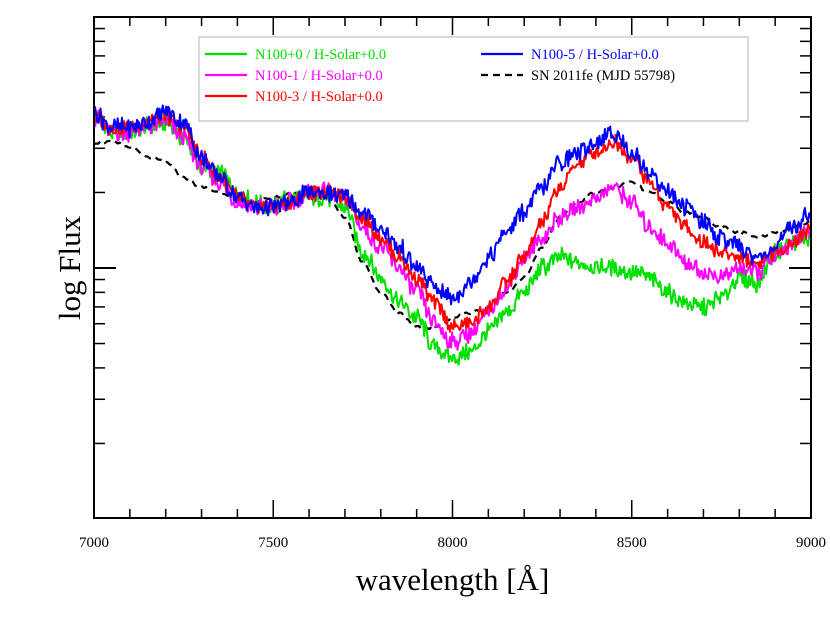 The width and height of the screenshot is (830, 642). What do you see at coordinates (632, 543) in the screenshot?
I see `x-tick-label: 8500` at bounding box center [632, 543].